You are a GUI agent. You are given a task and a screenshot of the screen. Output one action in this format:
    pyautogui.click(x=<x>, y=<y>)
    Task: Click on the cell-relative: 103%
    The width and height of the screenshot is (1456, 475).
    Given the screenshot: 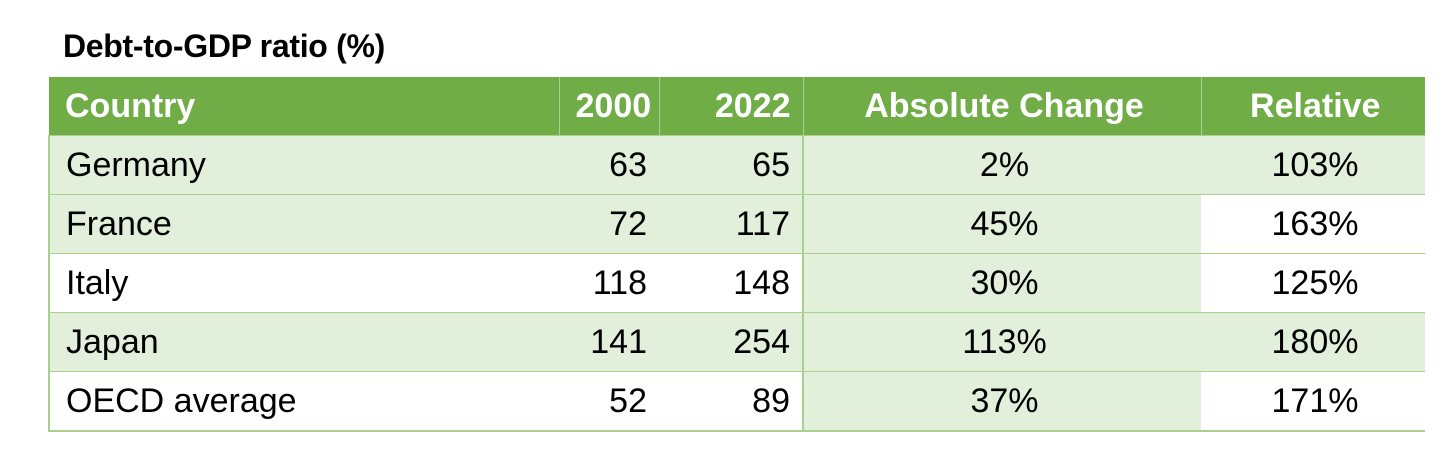 What is the action you would take?
    pyautogui.click(x=1313, y=165)
    